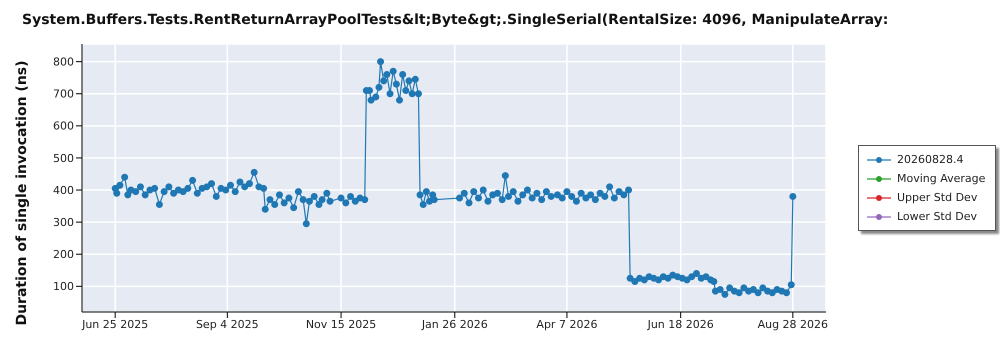 This screenshot has width=1000, height=350. I want to click on y-tick-label: 100, so click(63, 287).